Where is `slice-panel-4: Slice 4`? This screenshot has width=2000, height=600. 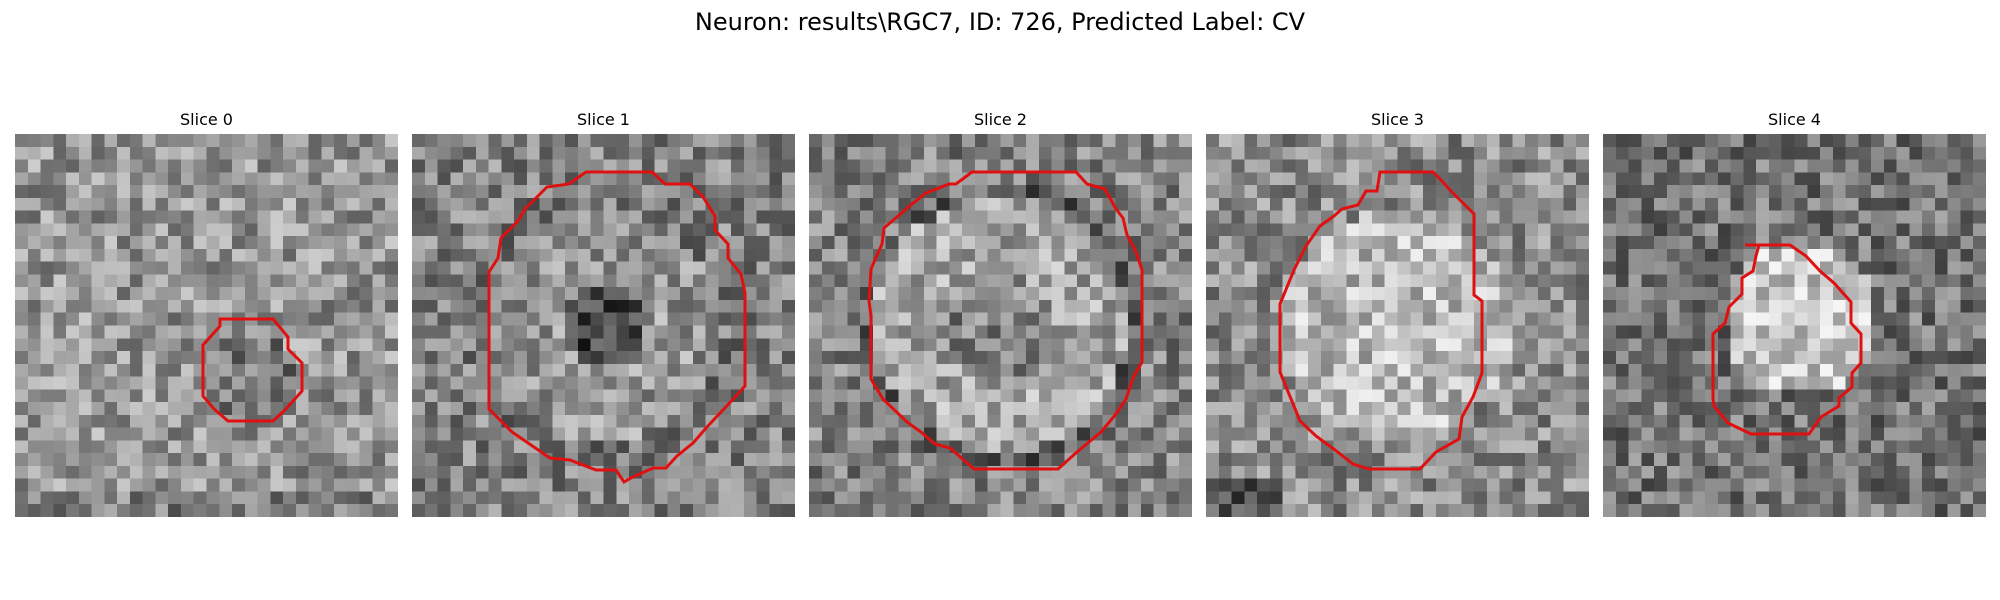
slice-panel-4: Slice 4 is located at coordinates (1794, 312).